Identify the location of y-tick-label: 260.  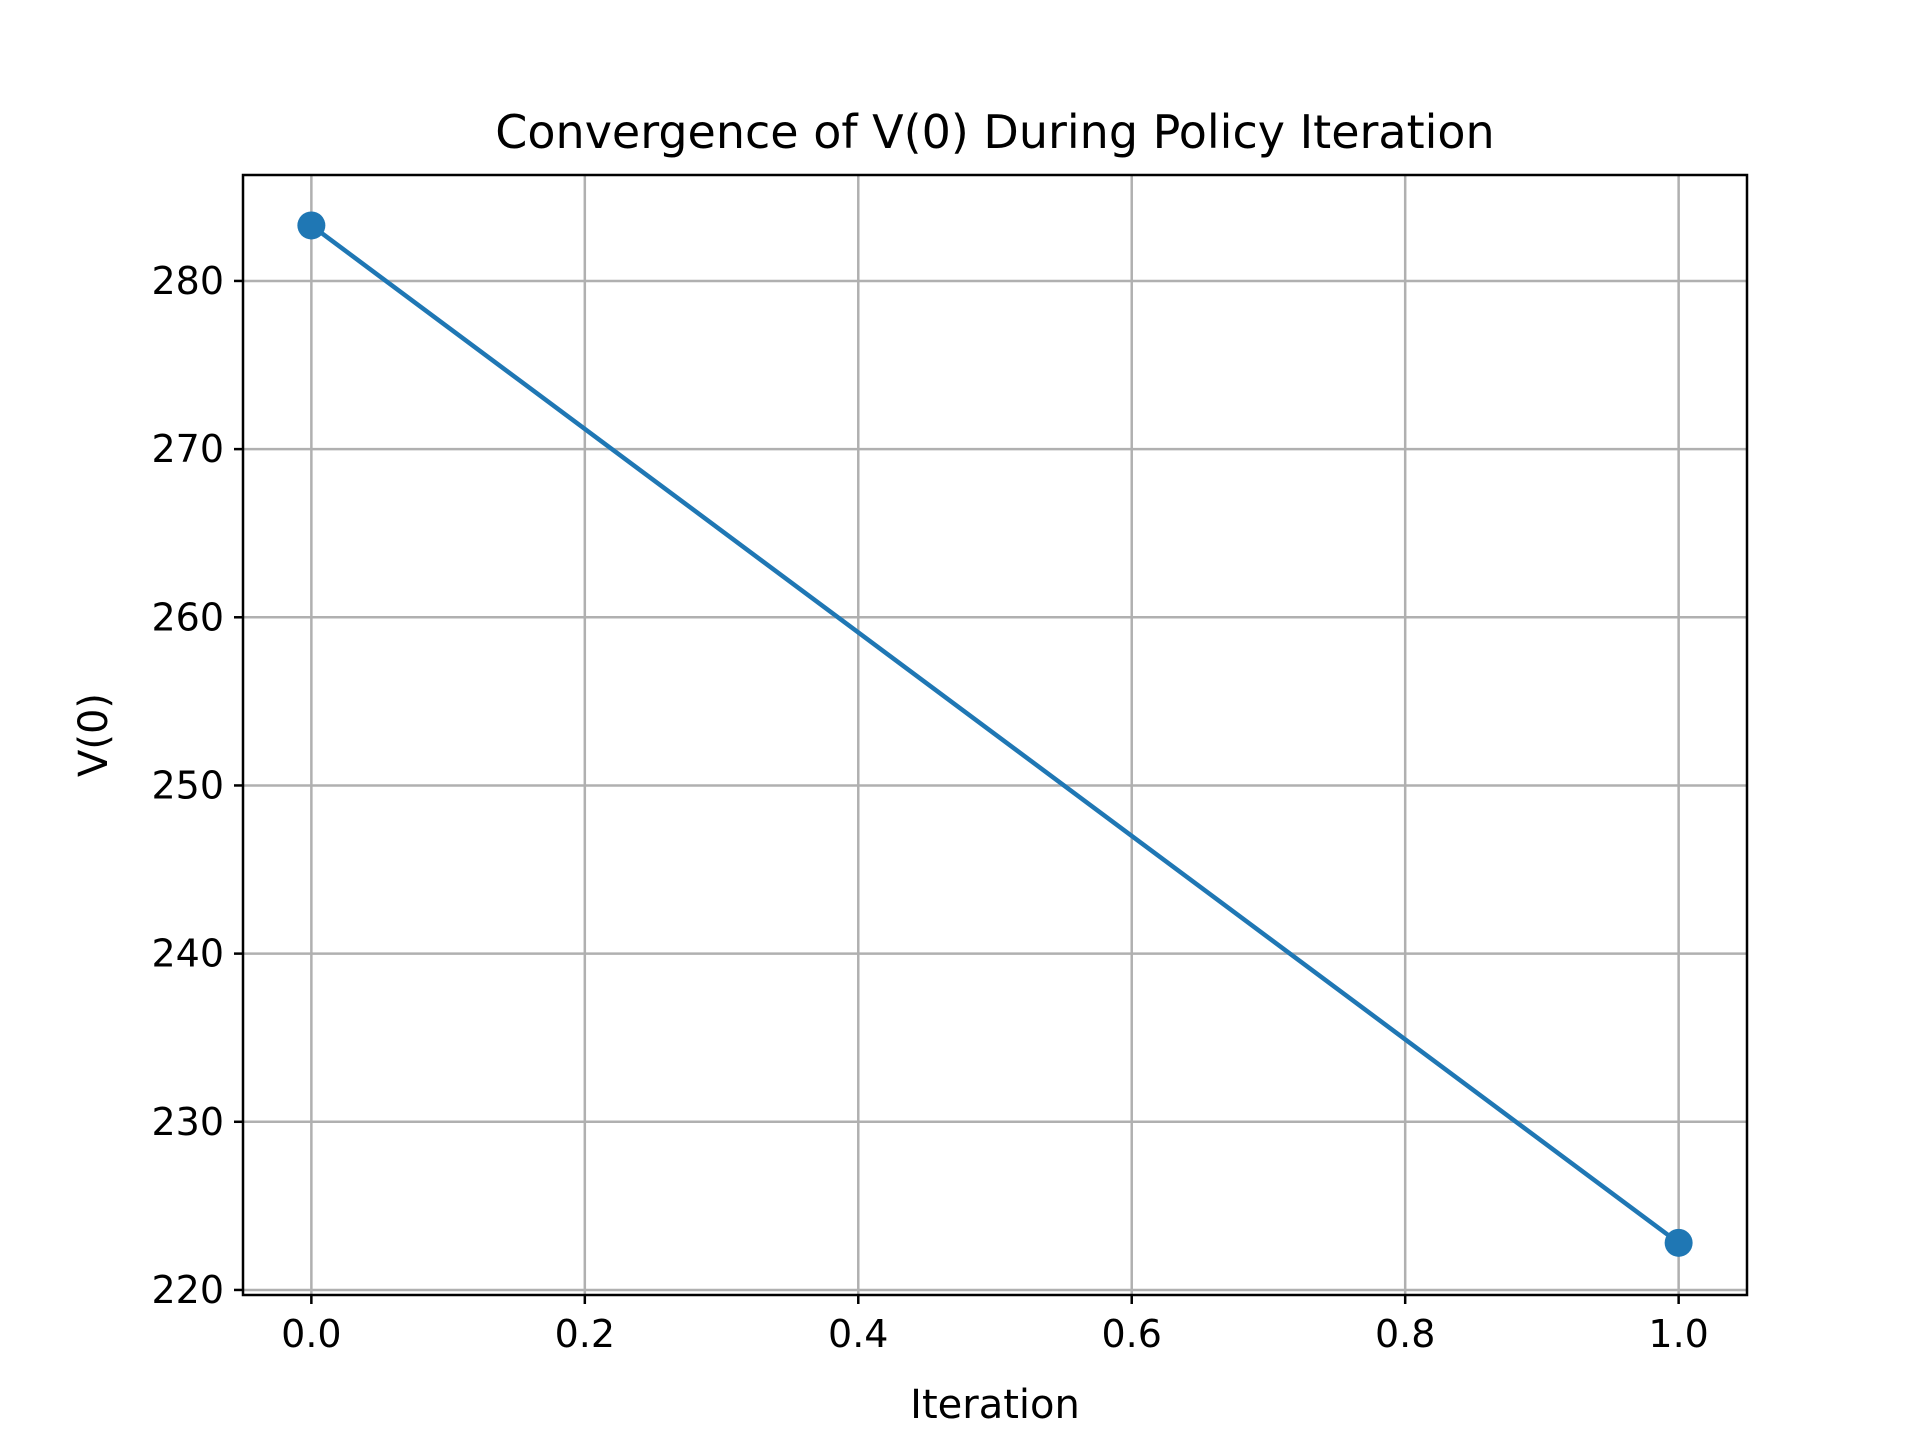
(187, 617).